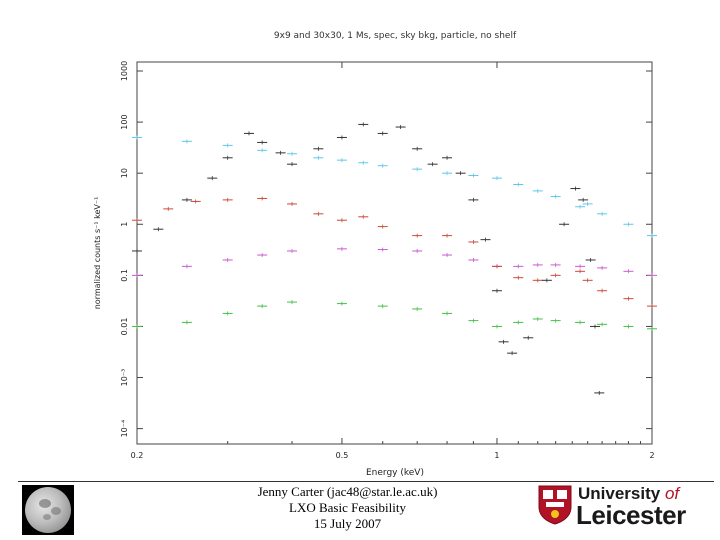 The image size is (720, 540). Describe the element at coordinates (672, 493) in the screenshot. I see `logo-word-of: of` at that location.